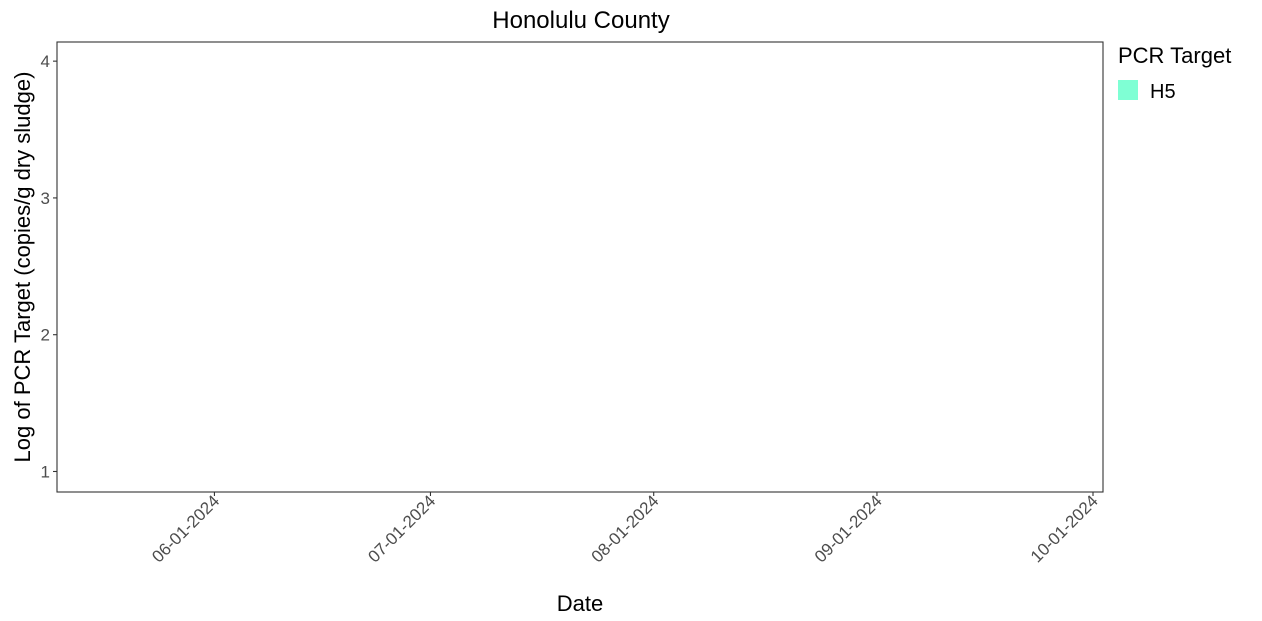  What do you see at coordinates (185, 528) in the screenshot?
I see `x-tick-label: 06-01-2024` at bounding box center [185, 528].